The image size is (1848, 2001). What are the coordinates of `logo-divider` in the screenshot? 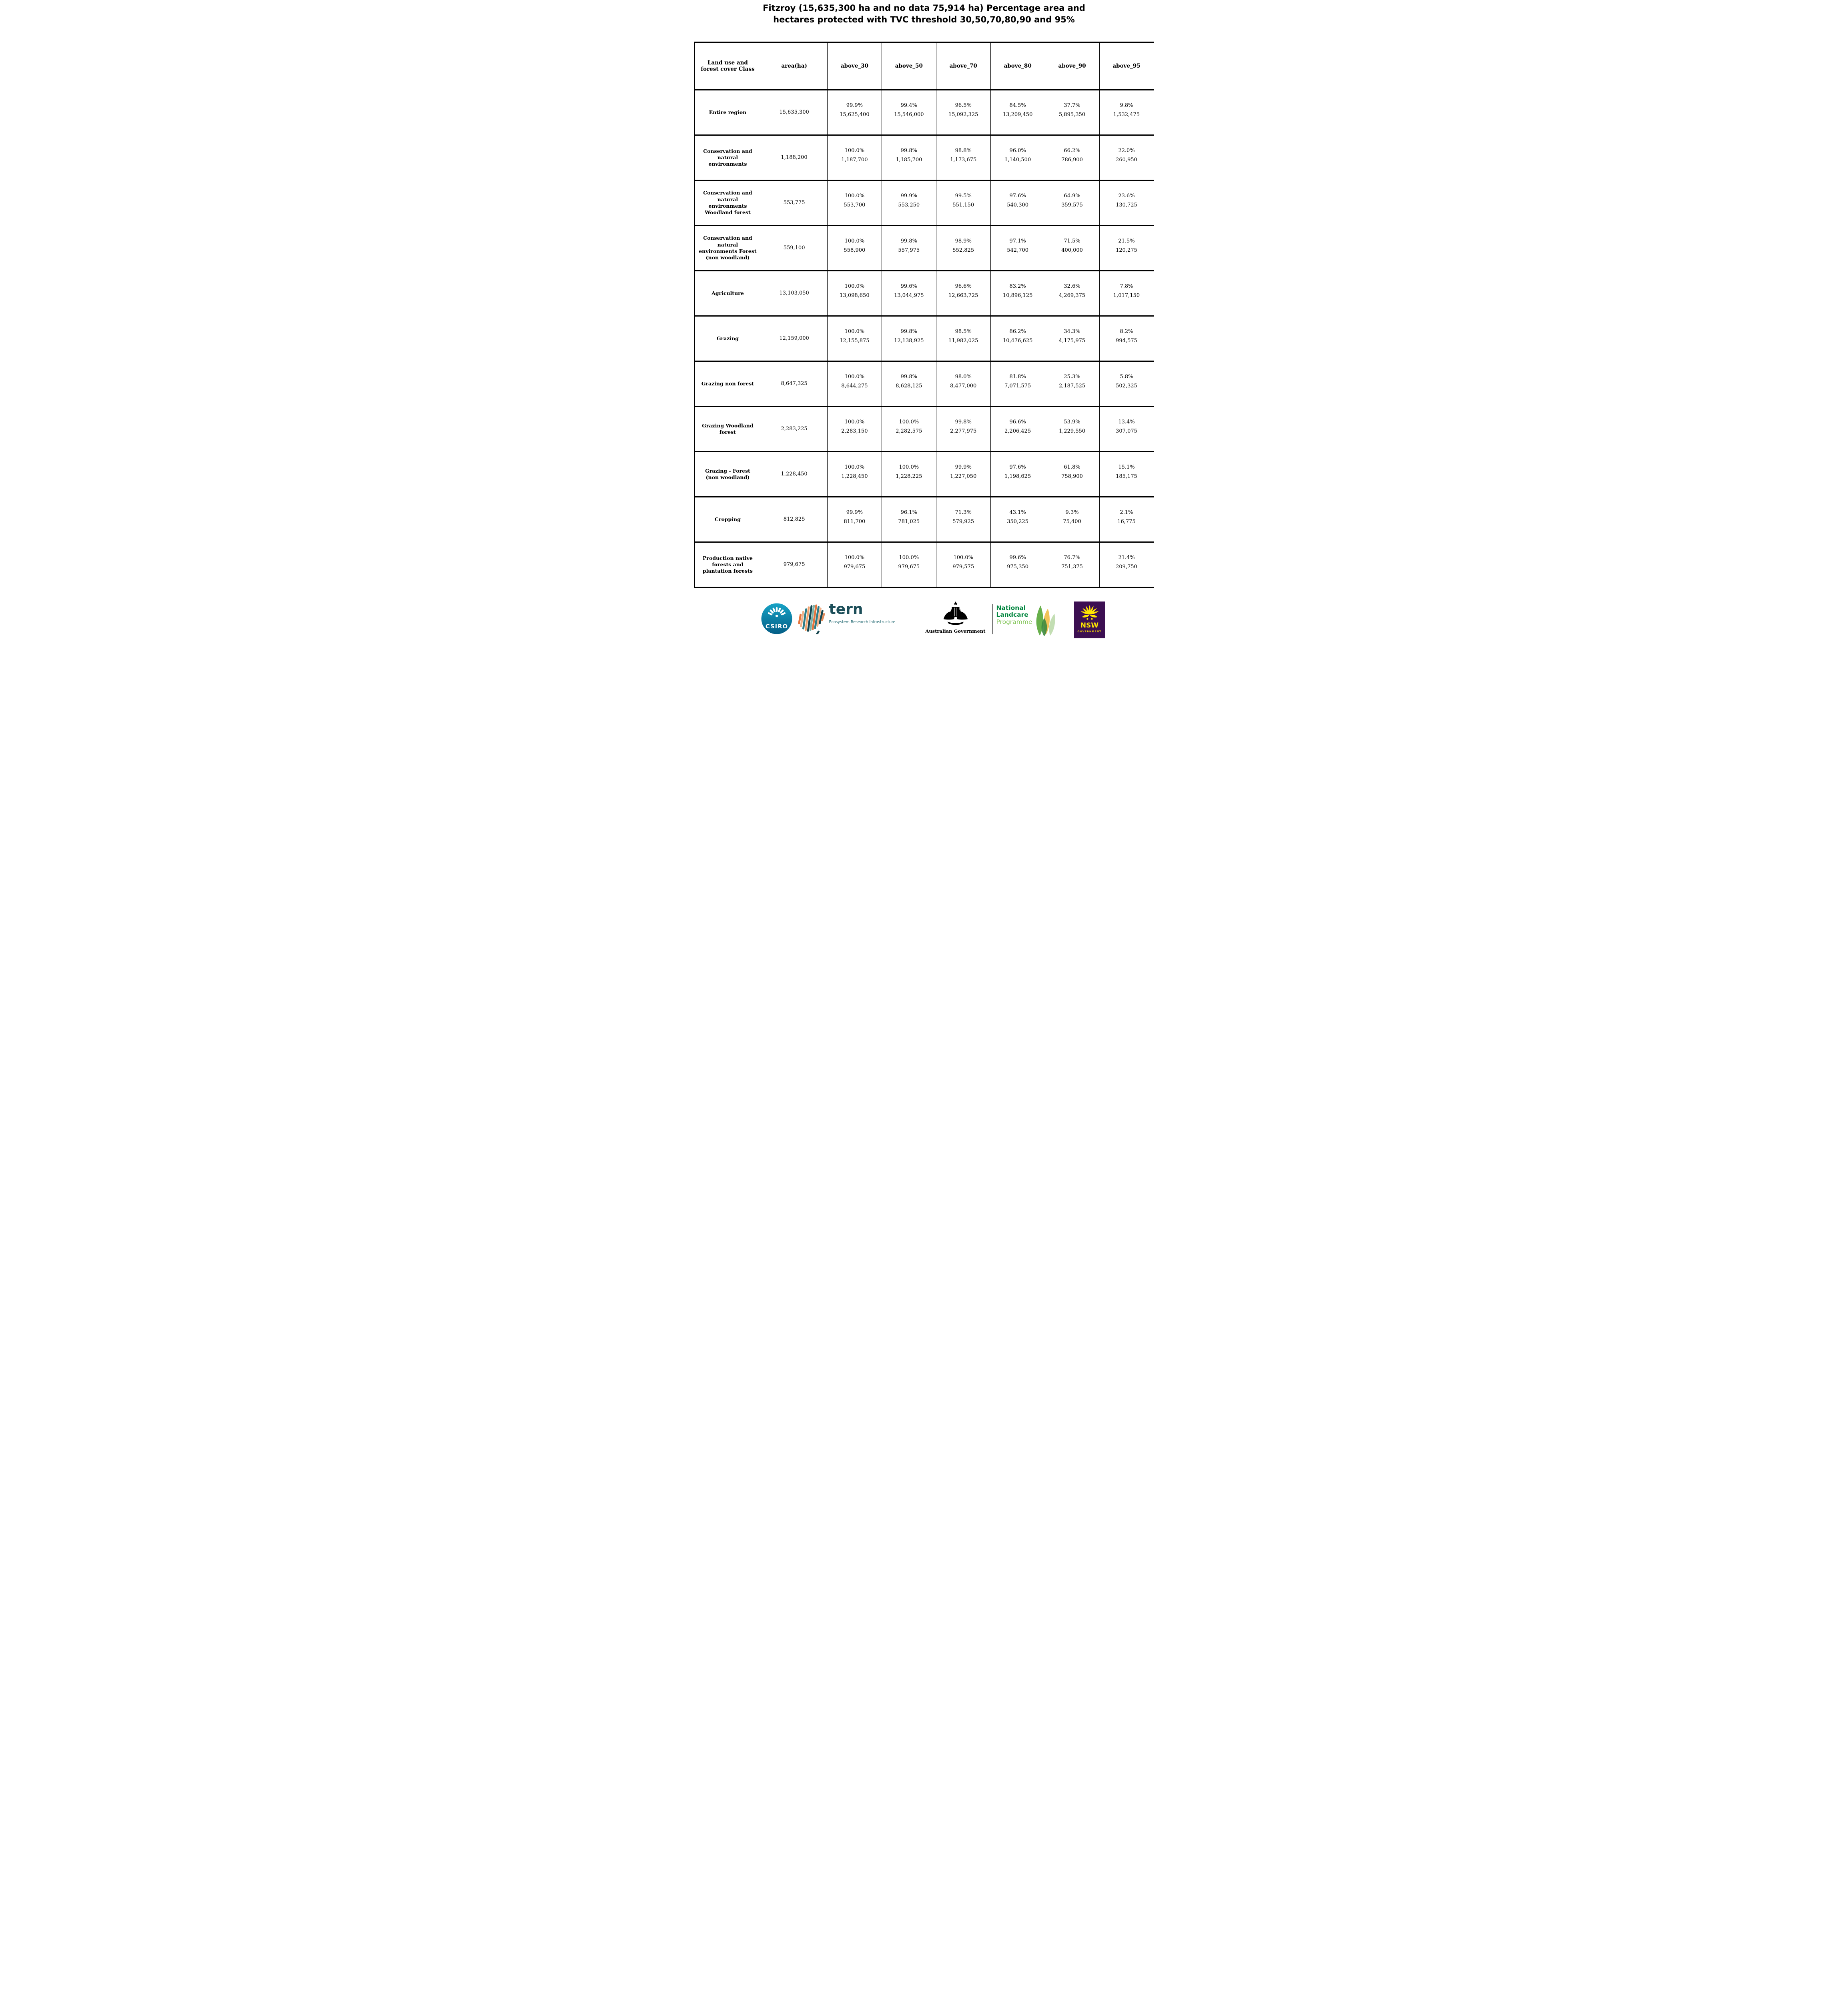 It's located at (992, 619).